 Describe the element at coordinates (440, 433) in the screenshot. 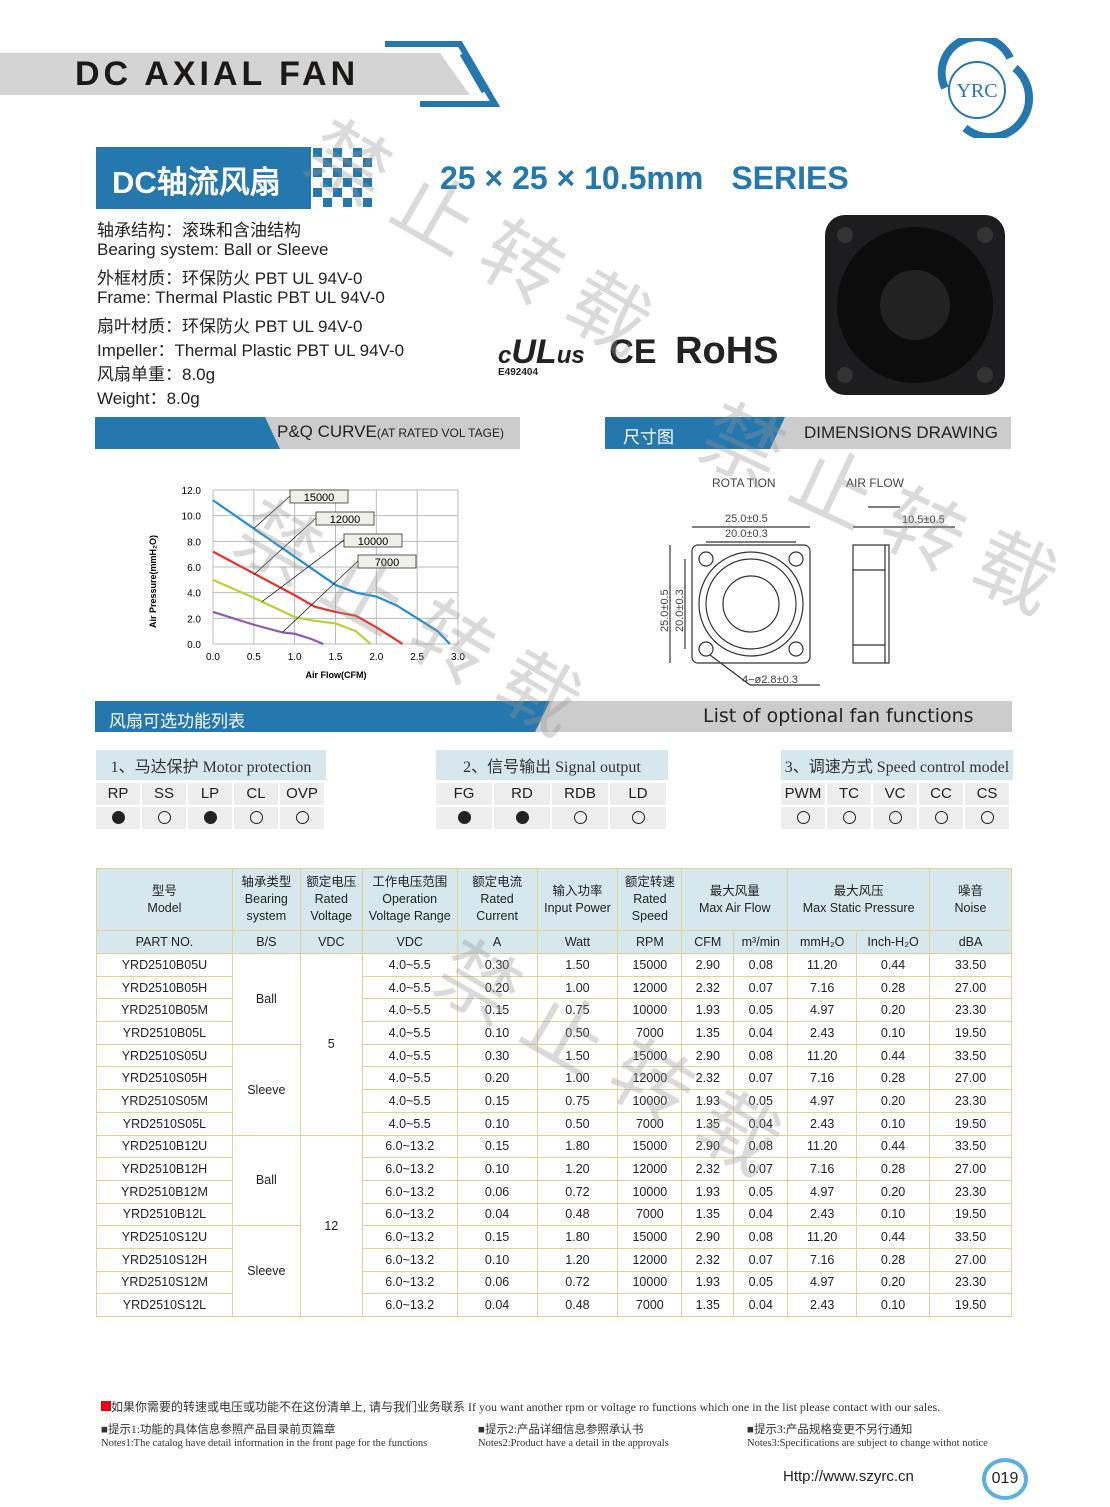

I see `pq-subtitle: (AT RATED VOL TAGE)` at that location.